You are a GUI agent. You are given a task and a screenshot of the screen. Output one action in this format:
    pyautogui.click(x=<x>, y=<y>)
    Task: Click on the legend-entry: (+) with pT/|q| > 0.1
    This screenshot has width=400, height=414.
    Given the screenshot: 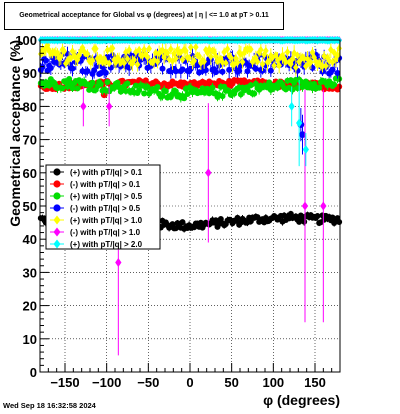 What is the action you would take?
    pyautogui.click(x=96, y=172)
    